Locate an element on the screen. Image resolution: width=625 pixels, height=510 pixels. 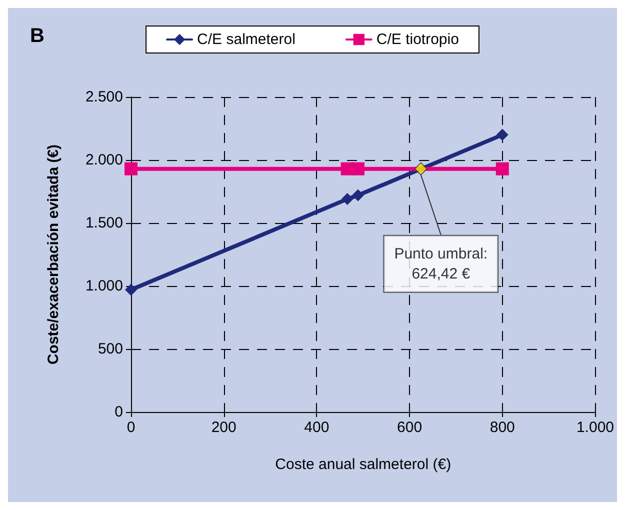
legend-label: C/E tiotropio is located at coordinates (417, 39).